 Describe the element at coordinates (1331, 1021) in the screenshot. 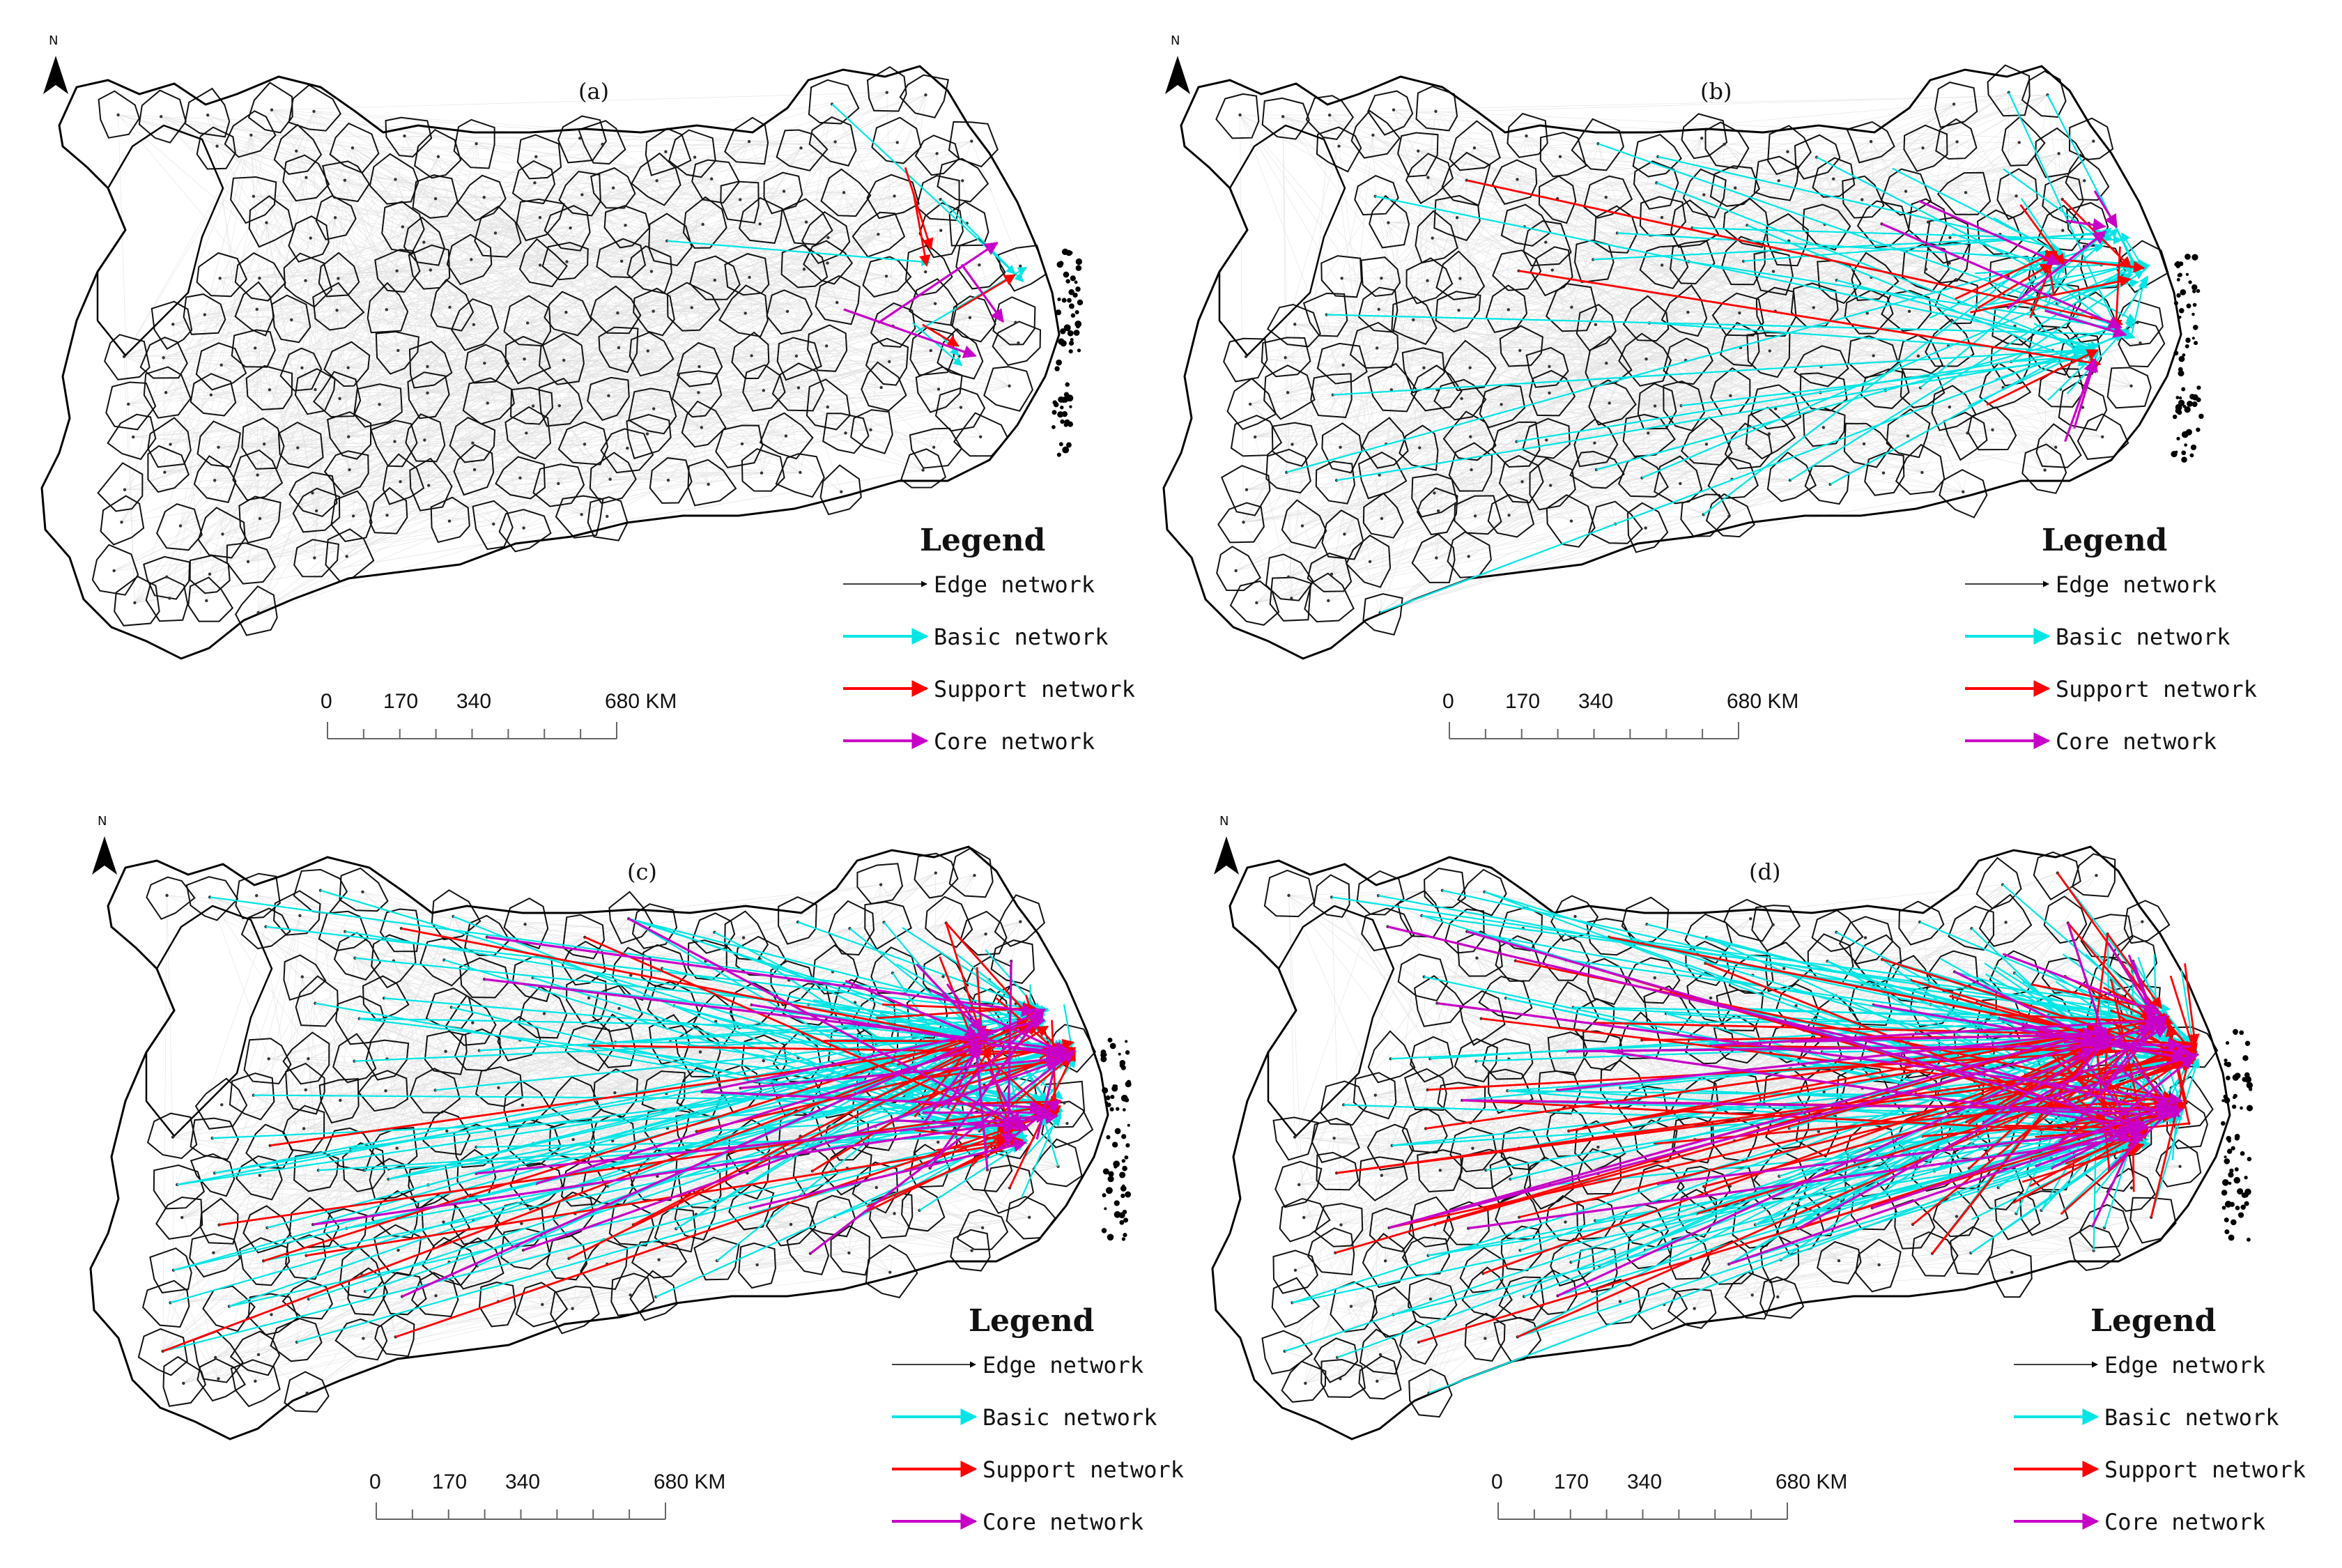

I see `western-region-boundary` at that location.